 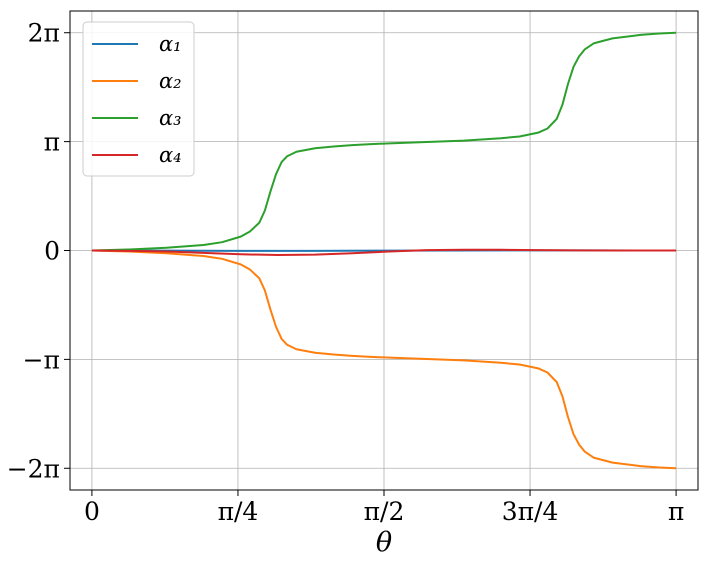 I want to click on legend-label: α₂, so click(x=170, y=81).